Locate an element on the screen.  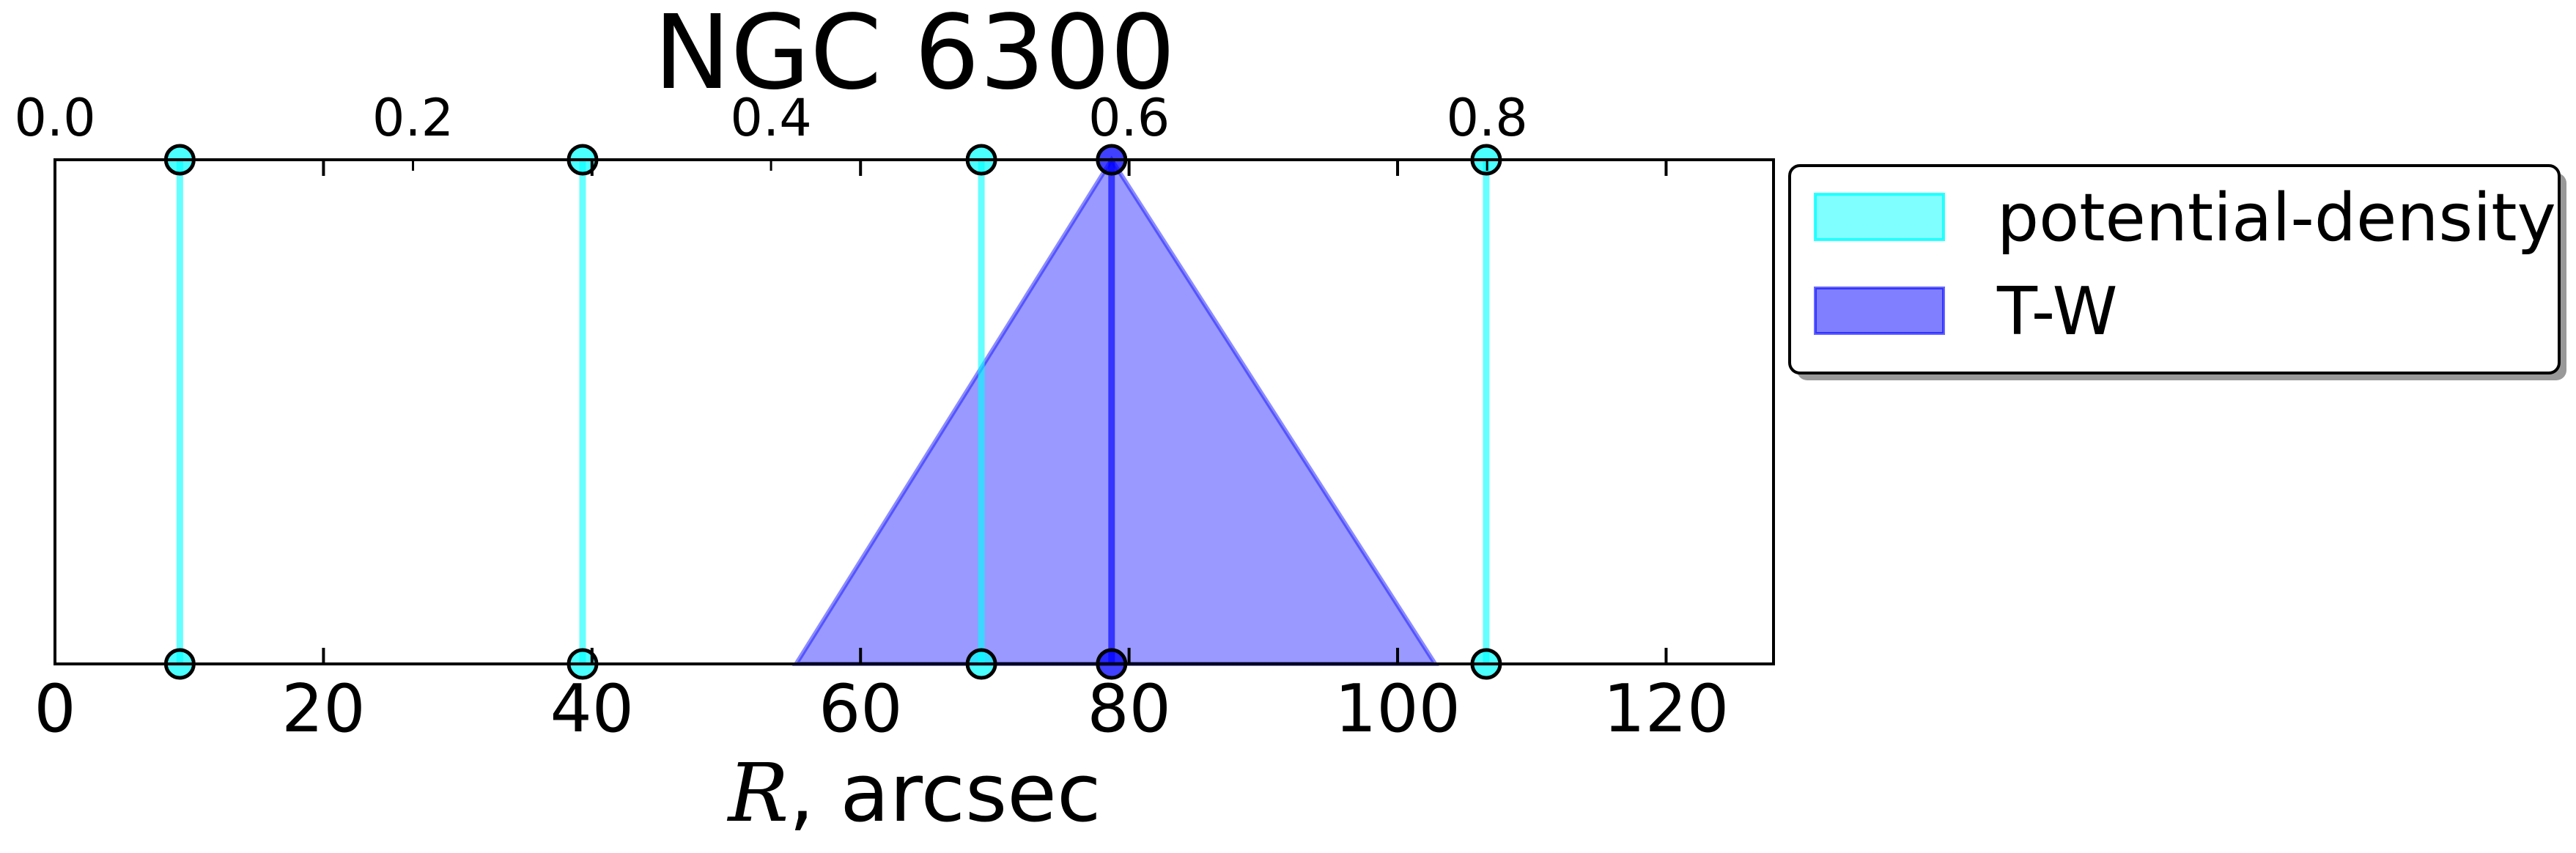
x-tick-label-0: 0 is located at coordinates (54, 709).